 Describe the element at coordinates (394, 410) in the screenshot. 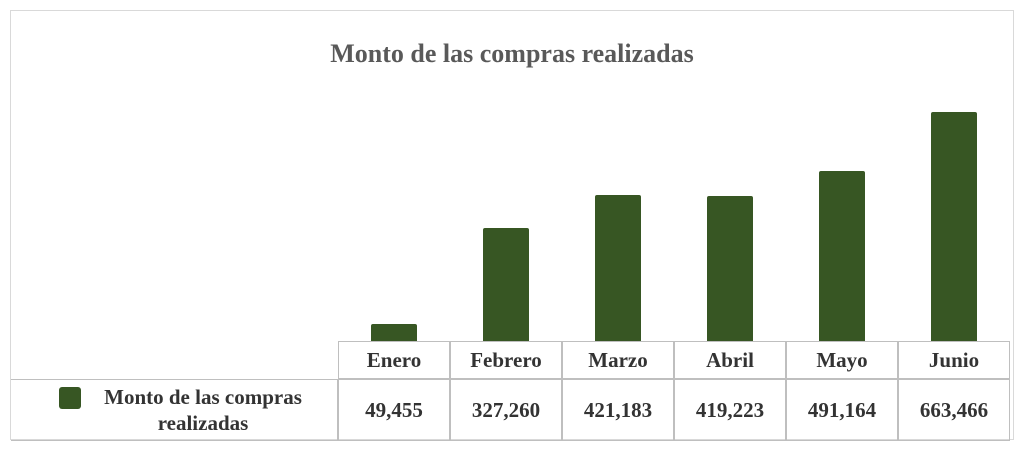

I see `data-label: 49,455` at that location.